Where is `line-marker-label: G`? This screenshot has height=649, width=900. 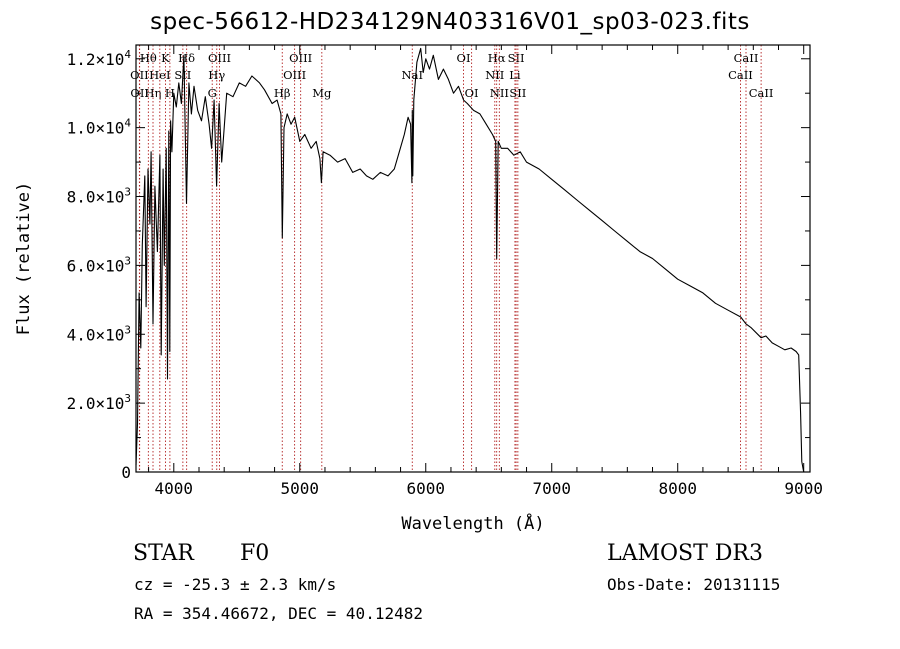
line-marker-label: G is located at coordinates (212, 93).